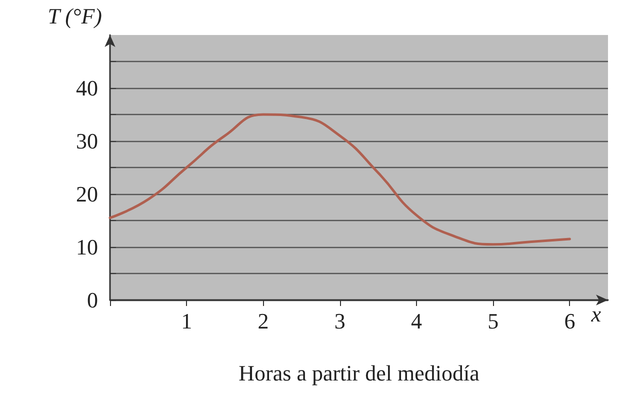 This screenshot has height=400, width=623. What do you see at coordinates (87, 141) in the screenshot?
I see `y-tick-label: 30` at bounding box center [87, 141].